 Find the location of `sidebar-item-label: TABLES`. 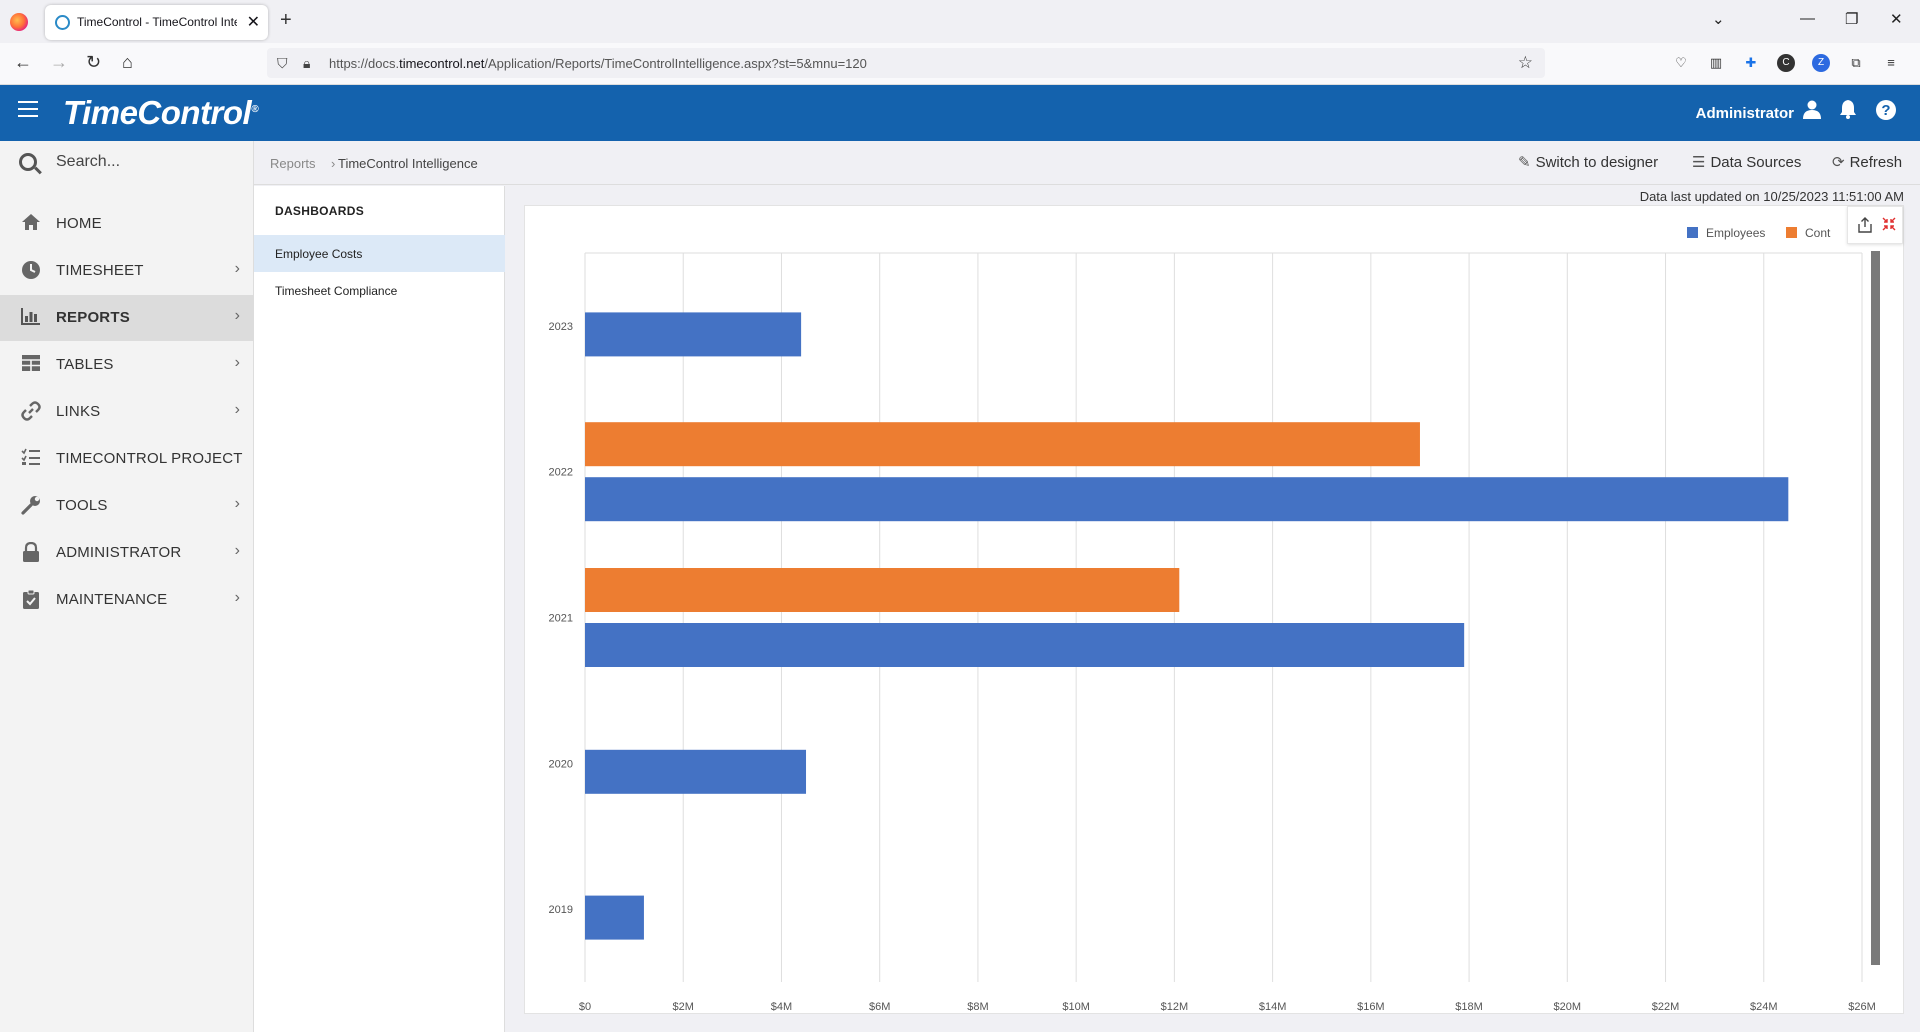

sidebar-item-label: TABLES is located at coordinates (85, 364).